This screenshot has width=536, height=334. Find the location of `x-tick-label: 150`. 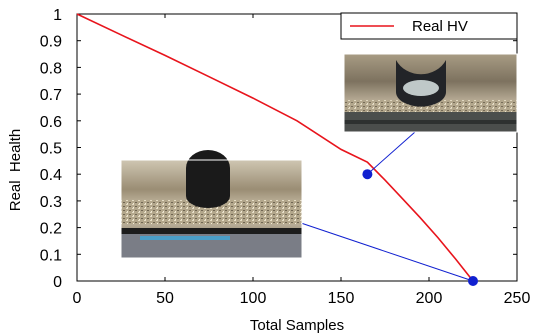

x-tick-label: 150 is located at coordinates (341, 298).